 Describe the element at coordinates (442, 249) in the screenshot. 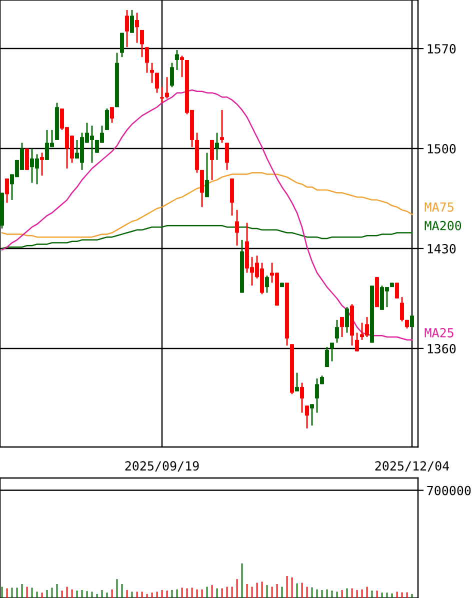

I see `y-tick-label: 1430` at that location.